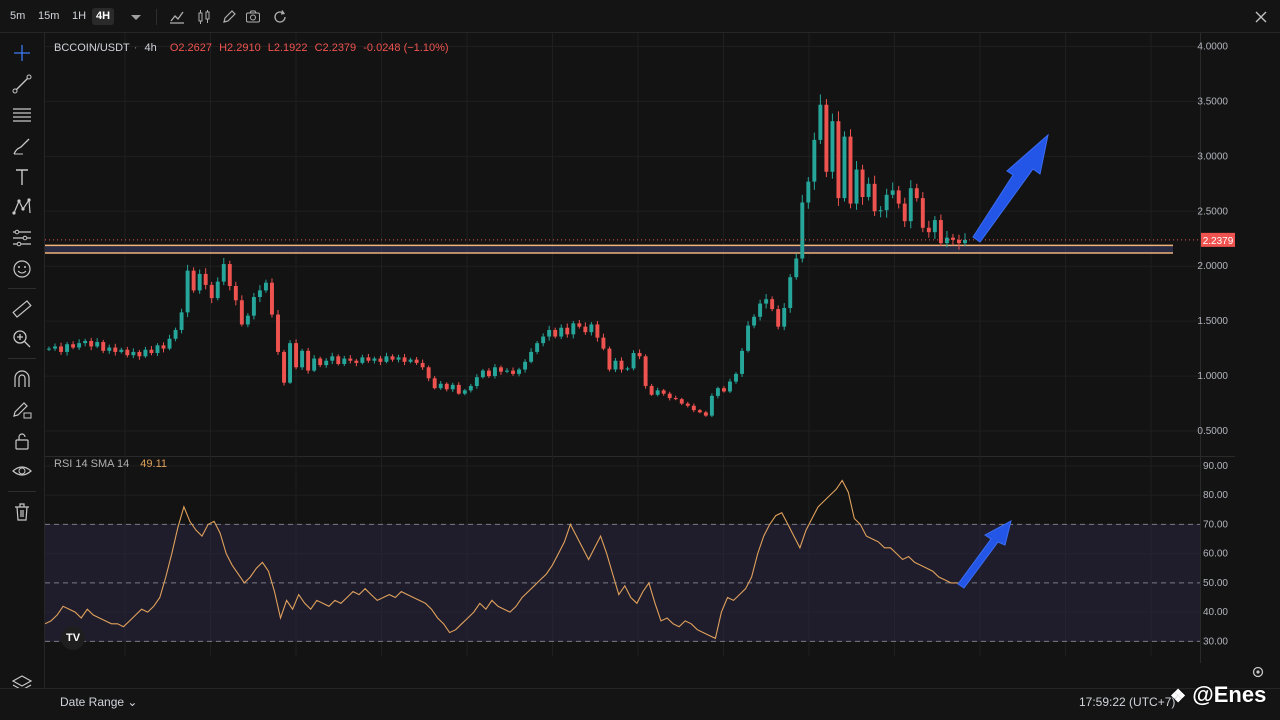 The width and height of the screenshot is (1280, 720). I want to click on timeframe-5m: 5m, so click(18, 16).